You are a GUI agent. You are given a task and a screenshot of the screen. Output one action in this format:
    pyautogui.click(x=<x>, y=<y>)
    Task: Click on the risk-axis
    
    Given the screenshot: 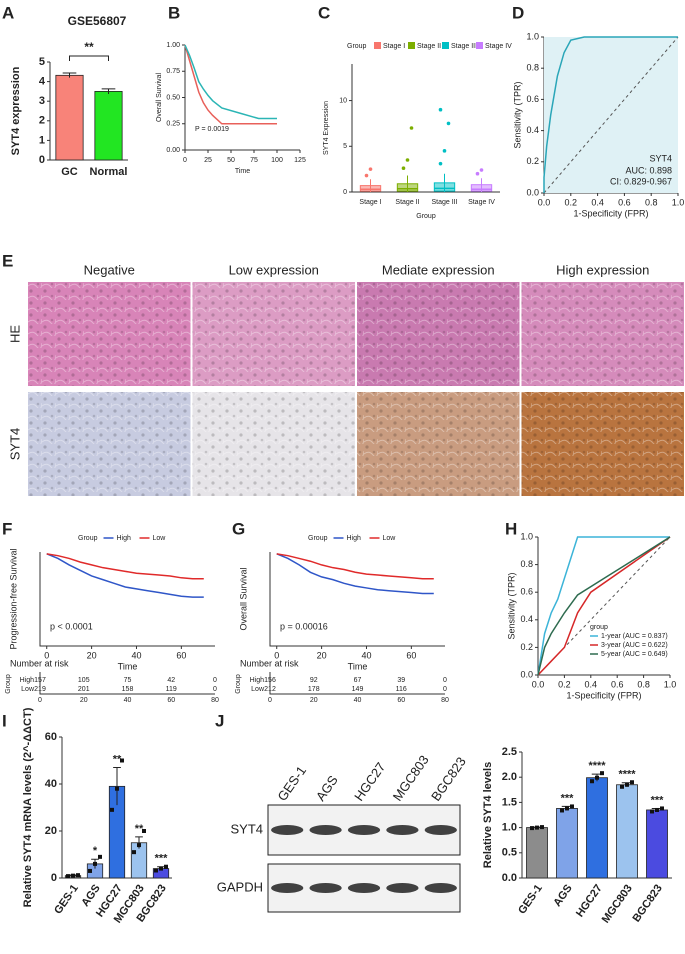 What is the action you would take?
    pyautogui.click(x=357, y=683)
    